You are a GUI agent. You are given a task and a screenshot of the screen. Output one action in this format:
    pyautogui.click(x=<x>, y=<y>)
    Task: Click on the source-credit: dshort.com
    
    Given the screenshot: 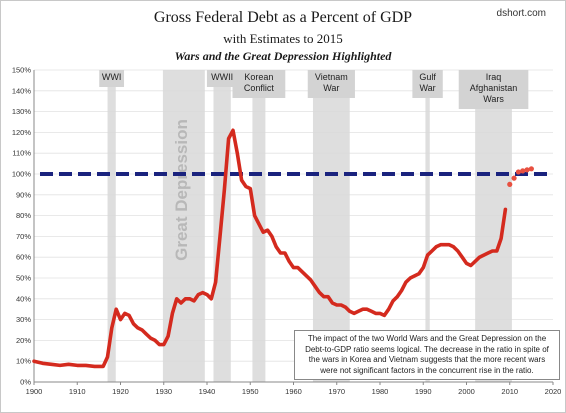 What is the action you would take?
    pyautogui.click(x=521, y=13)
    